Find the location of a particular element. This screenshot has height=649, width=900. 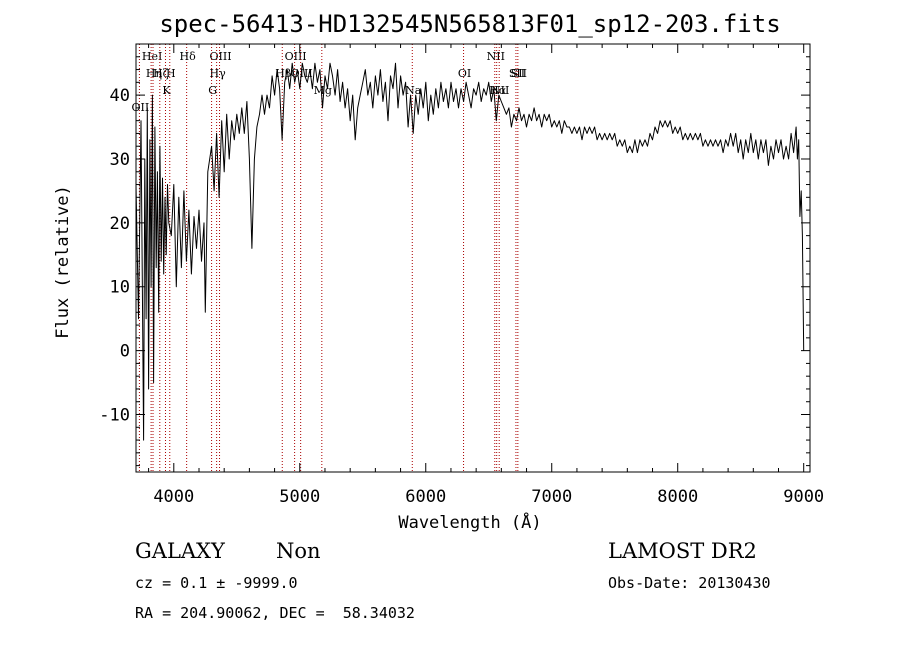

line-marker-label: OII is located at coordinates (141, 107).